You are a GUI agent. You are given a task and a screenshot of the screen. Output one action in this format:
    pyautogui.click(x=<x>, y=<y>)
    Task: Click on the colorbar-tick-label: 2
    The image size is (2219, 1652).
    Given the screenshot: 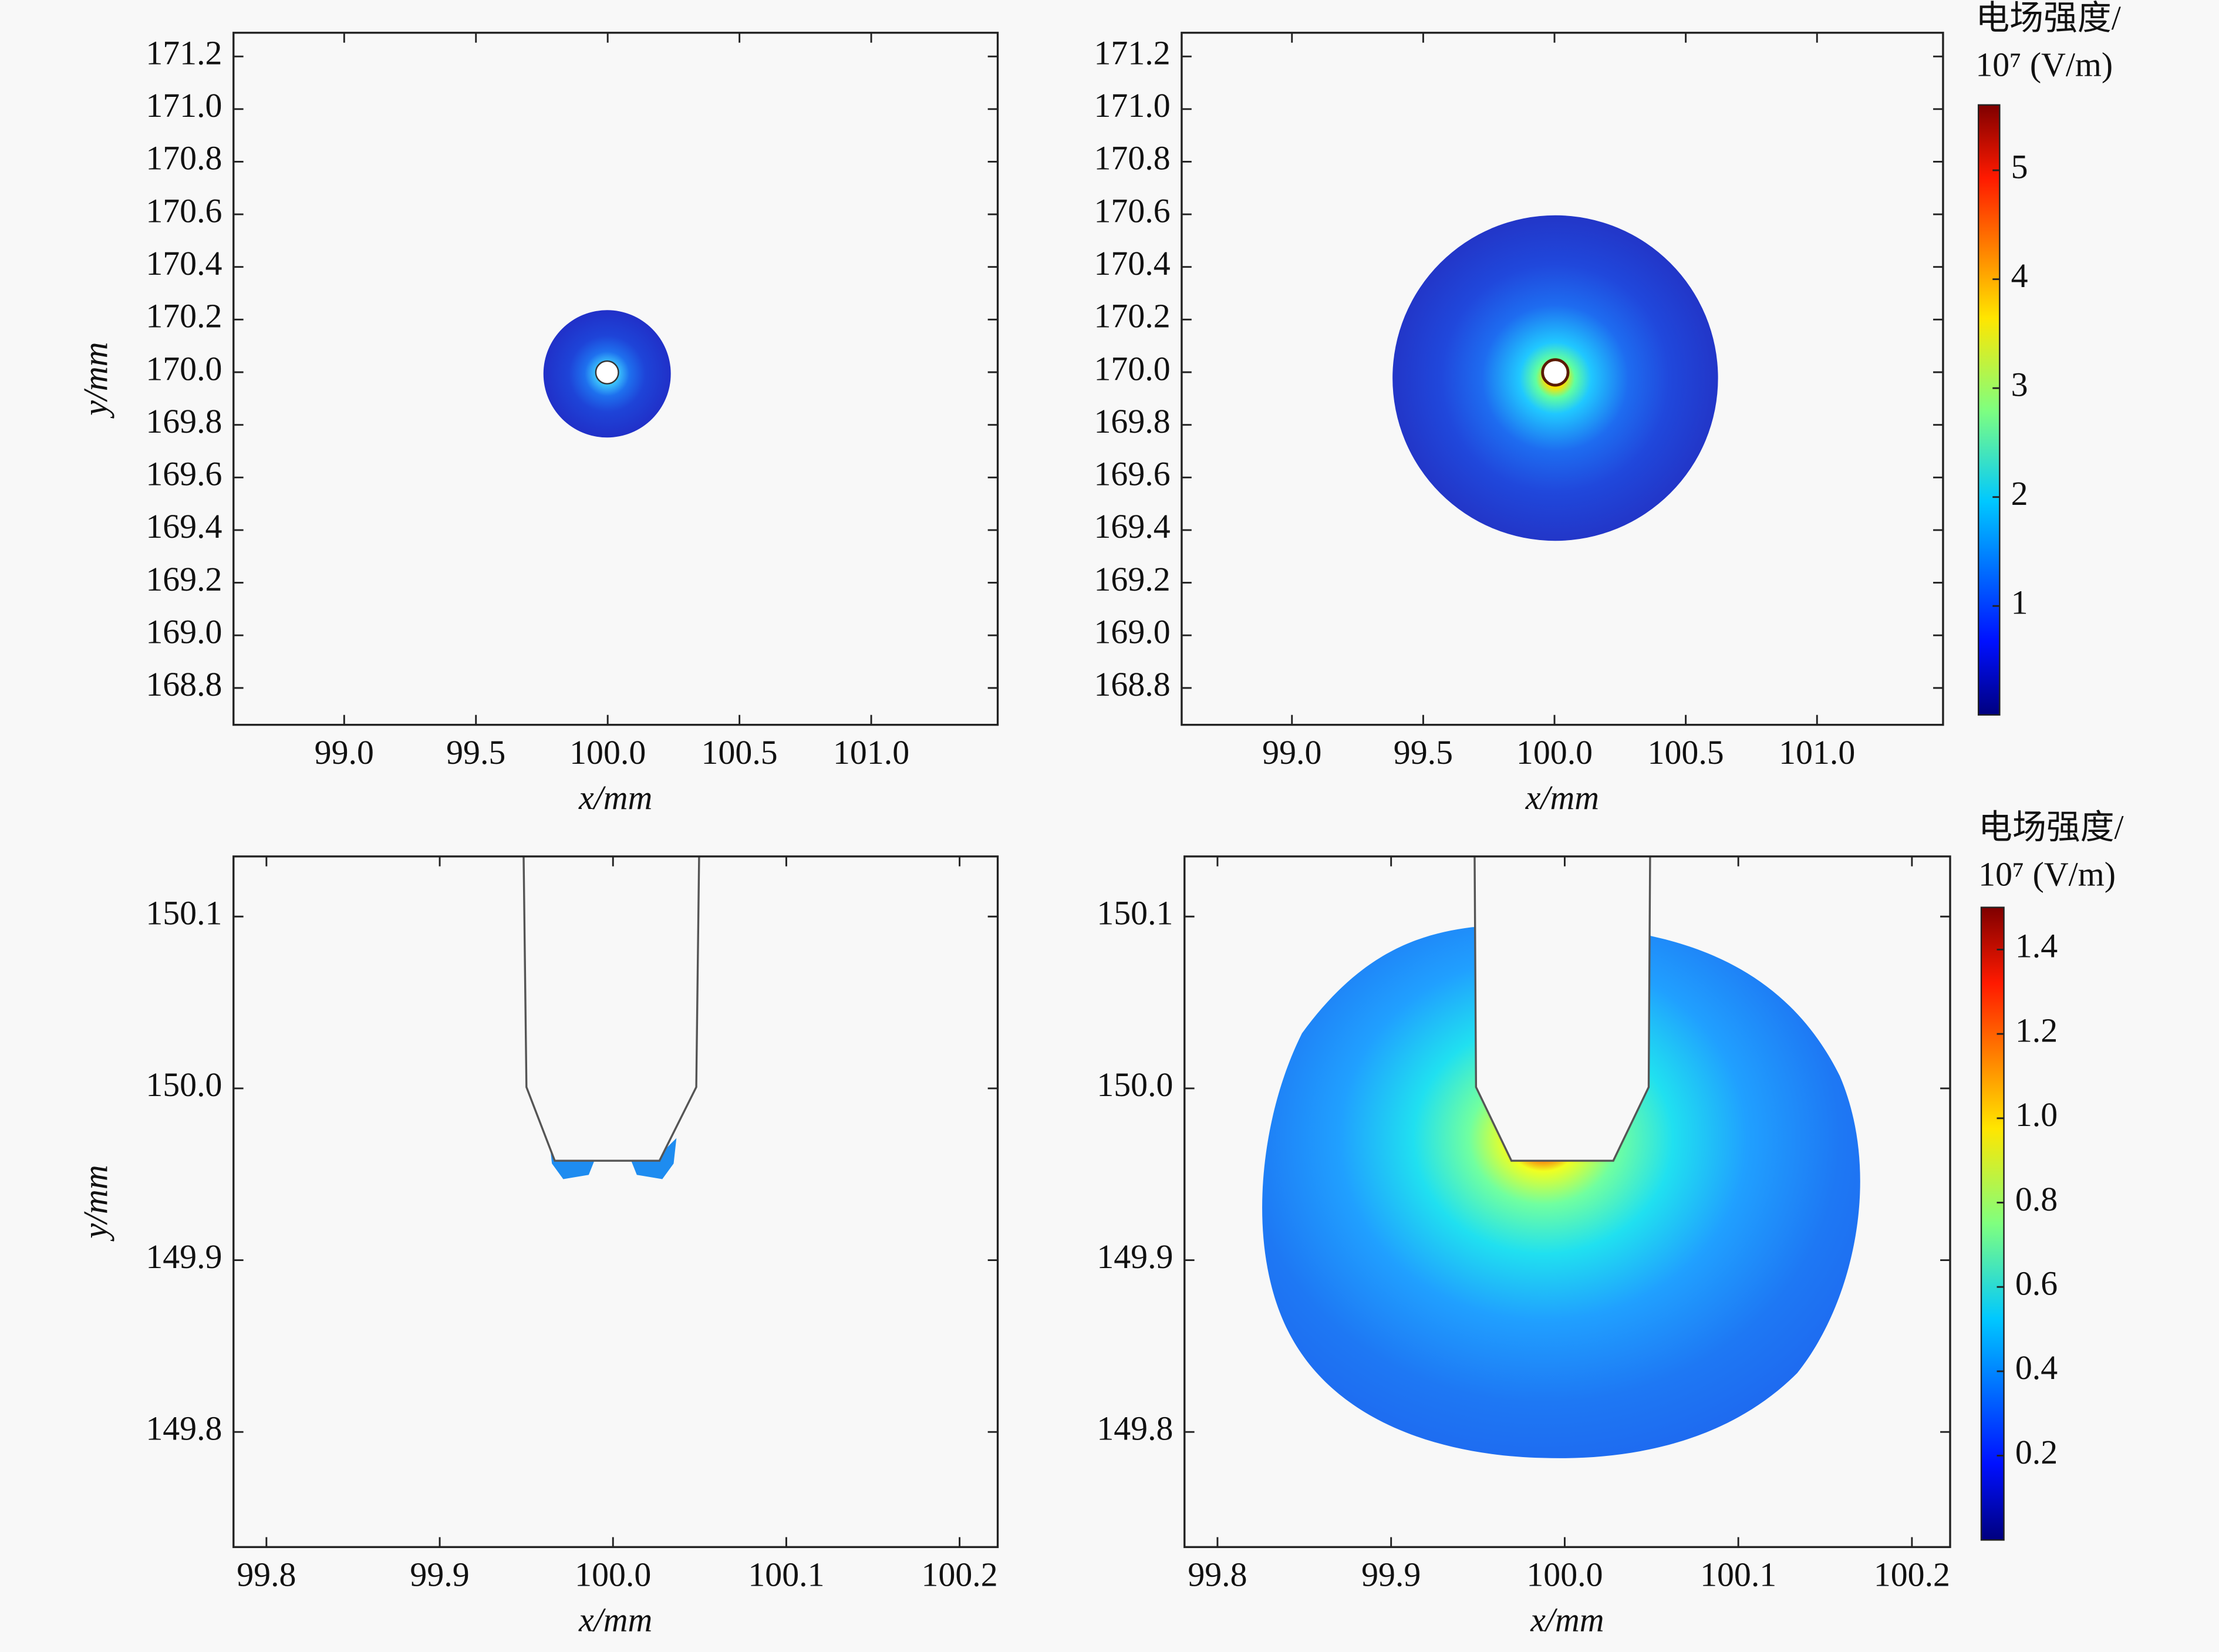 What is the action you would take?
    pyautogui.click(x=2019, y=493)
    